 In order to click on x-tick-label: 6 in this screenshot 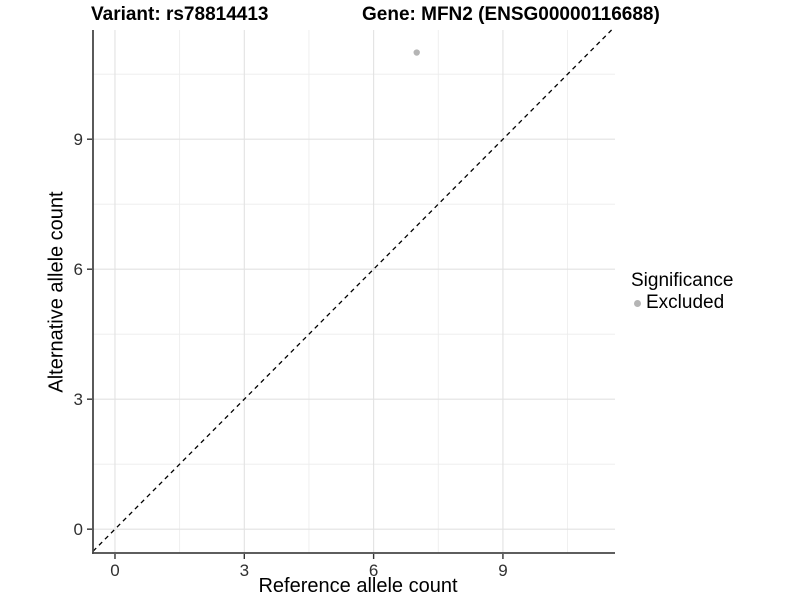, I will do `click(373, 570)`.